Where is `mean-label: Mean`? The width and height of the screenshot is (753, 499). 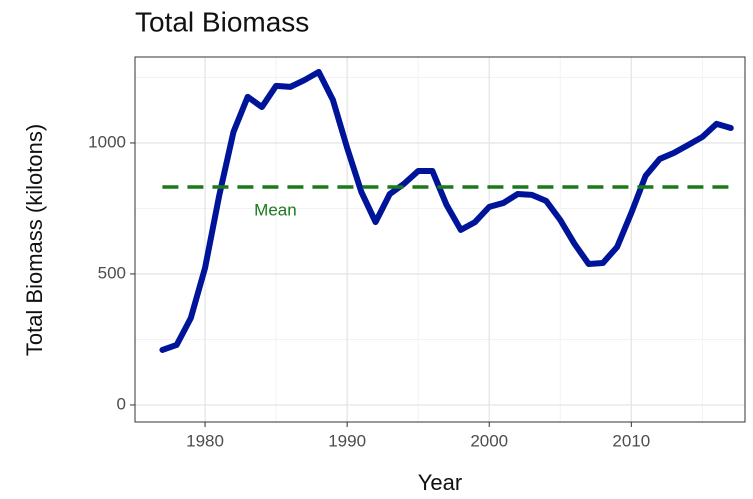 mean-label: Mean is located at coordinates (275, 209).